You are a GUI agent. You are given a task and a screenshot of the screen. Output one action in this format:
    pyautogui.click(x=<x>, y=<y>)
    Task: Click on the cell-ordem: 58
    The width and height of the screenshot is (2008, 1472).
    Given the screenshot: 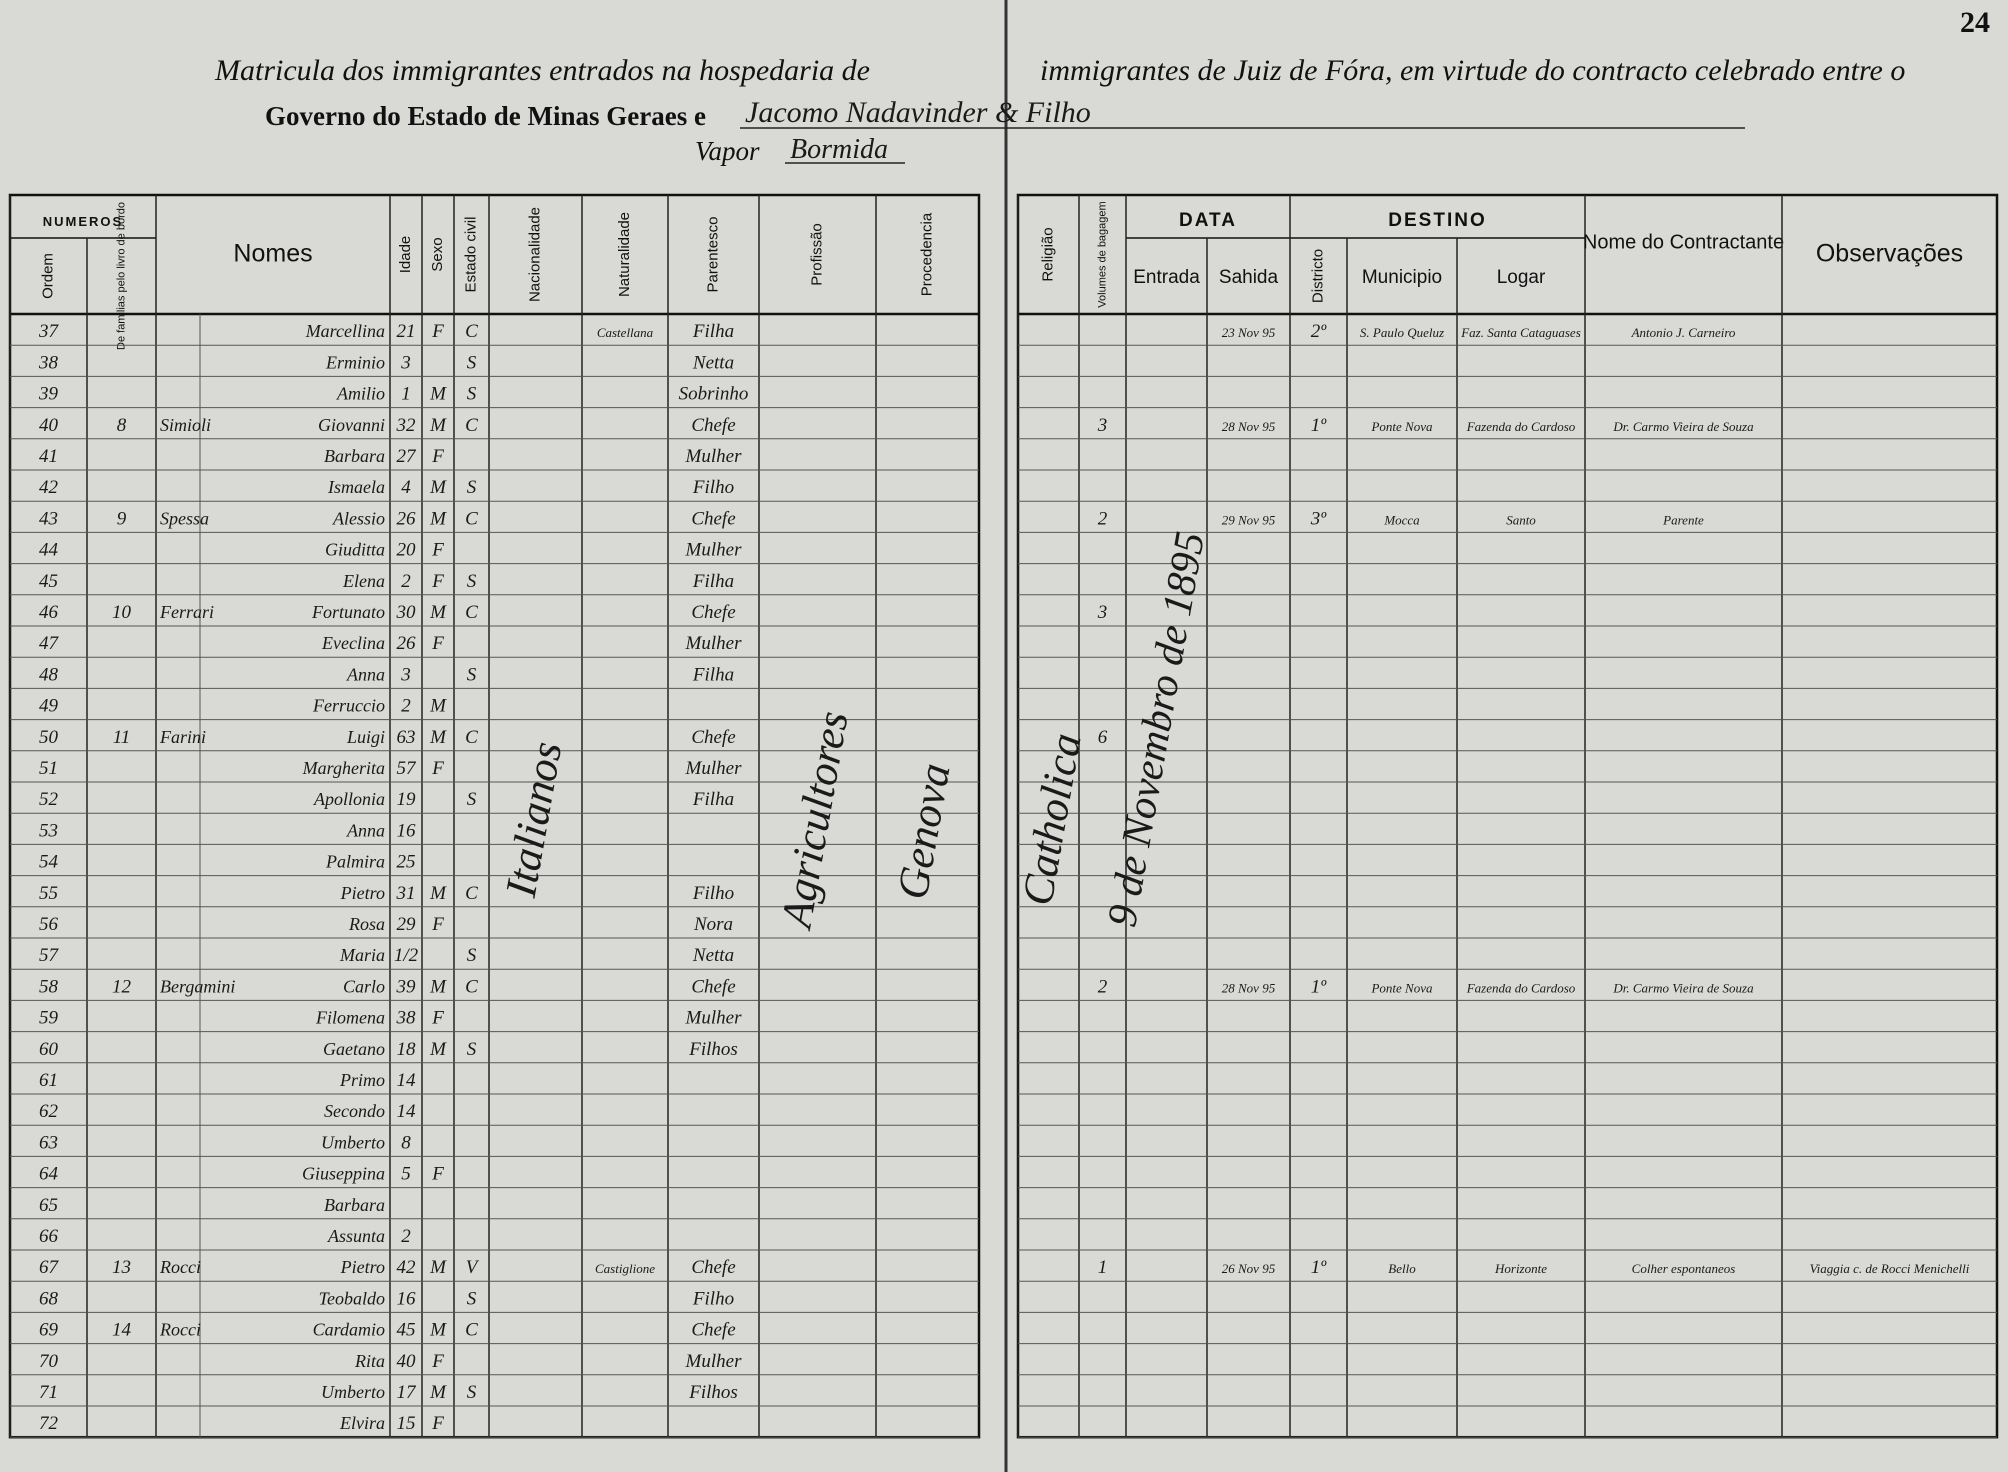 What is the action you would take?
    pyautogui.click(x=49, y=986)
    